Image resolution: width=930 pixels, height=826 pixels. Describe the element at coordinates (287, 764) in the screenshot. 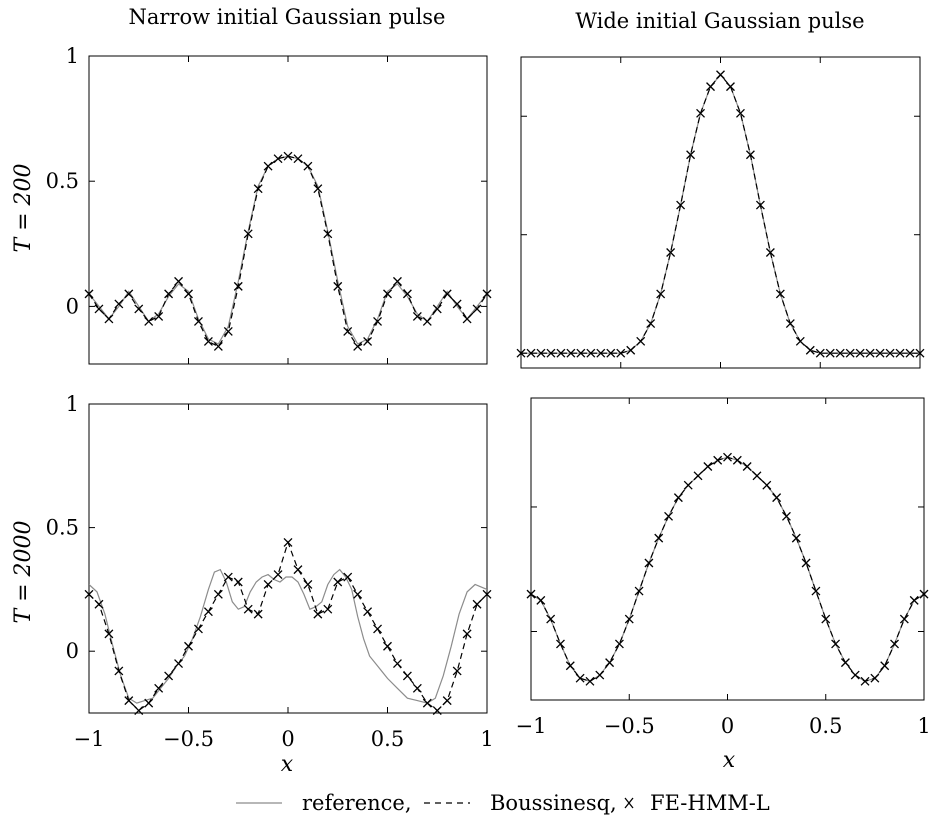

I see `xlabel-left: x` at that location.